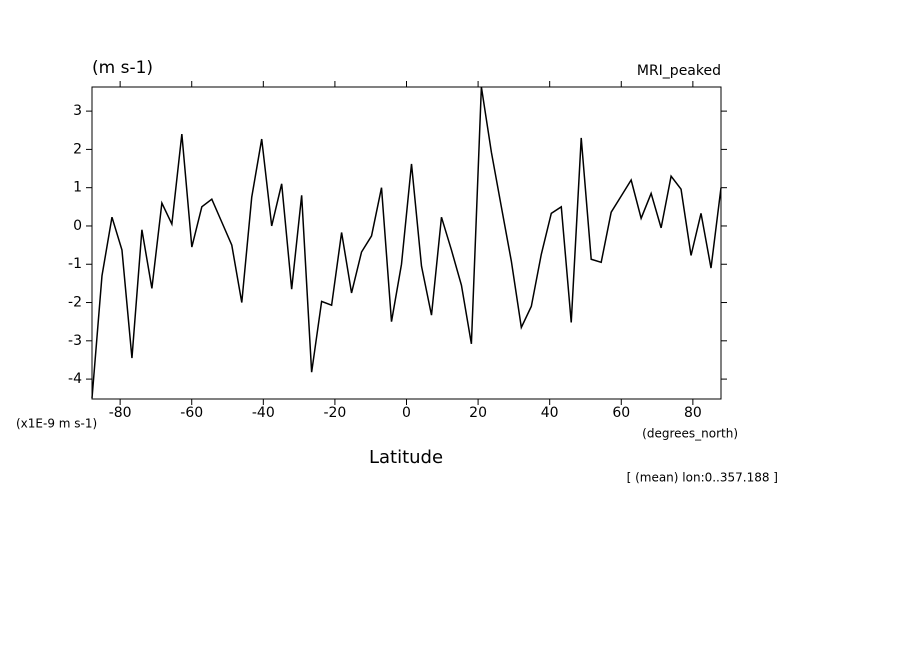 The image size is (904, 654). What do you see at coordinates (693, 413) in the screenshot?
I see `x-tick-label: 80` at bounding box center [693, 413].